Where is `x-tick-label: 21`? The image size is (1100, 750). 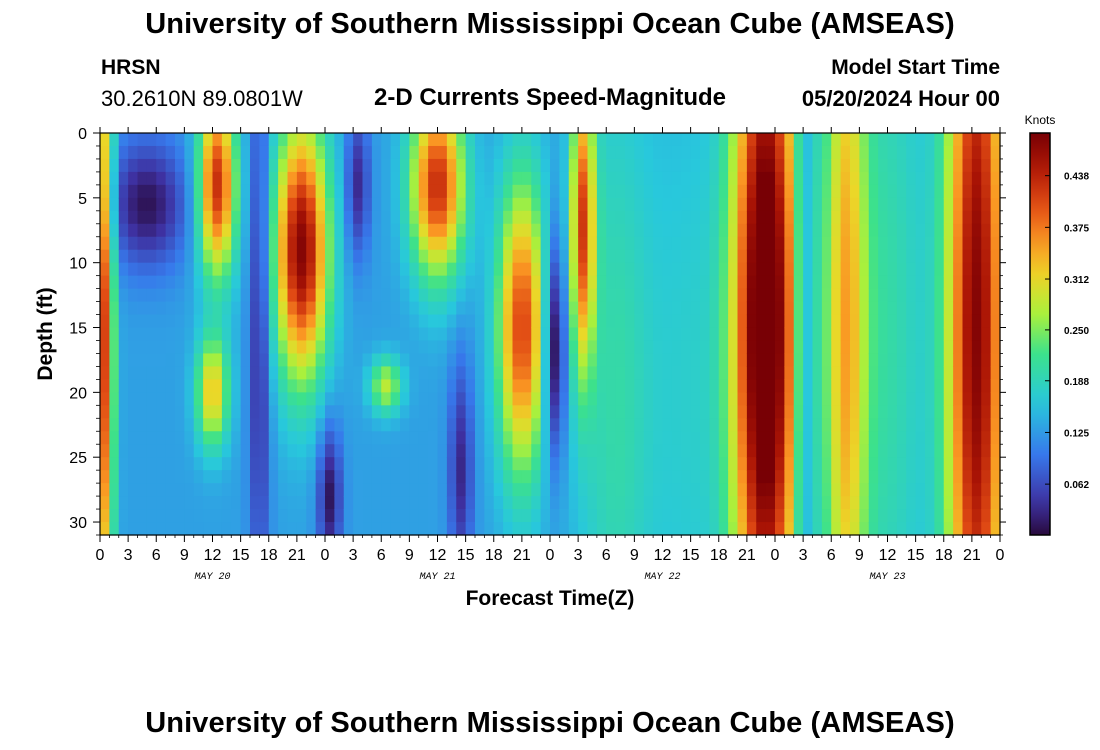 x-tick-label: 21 is located at coordinates (747, 555).